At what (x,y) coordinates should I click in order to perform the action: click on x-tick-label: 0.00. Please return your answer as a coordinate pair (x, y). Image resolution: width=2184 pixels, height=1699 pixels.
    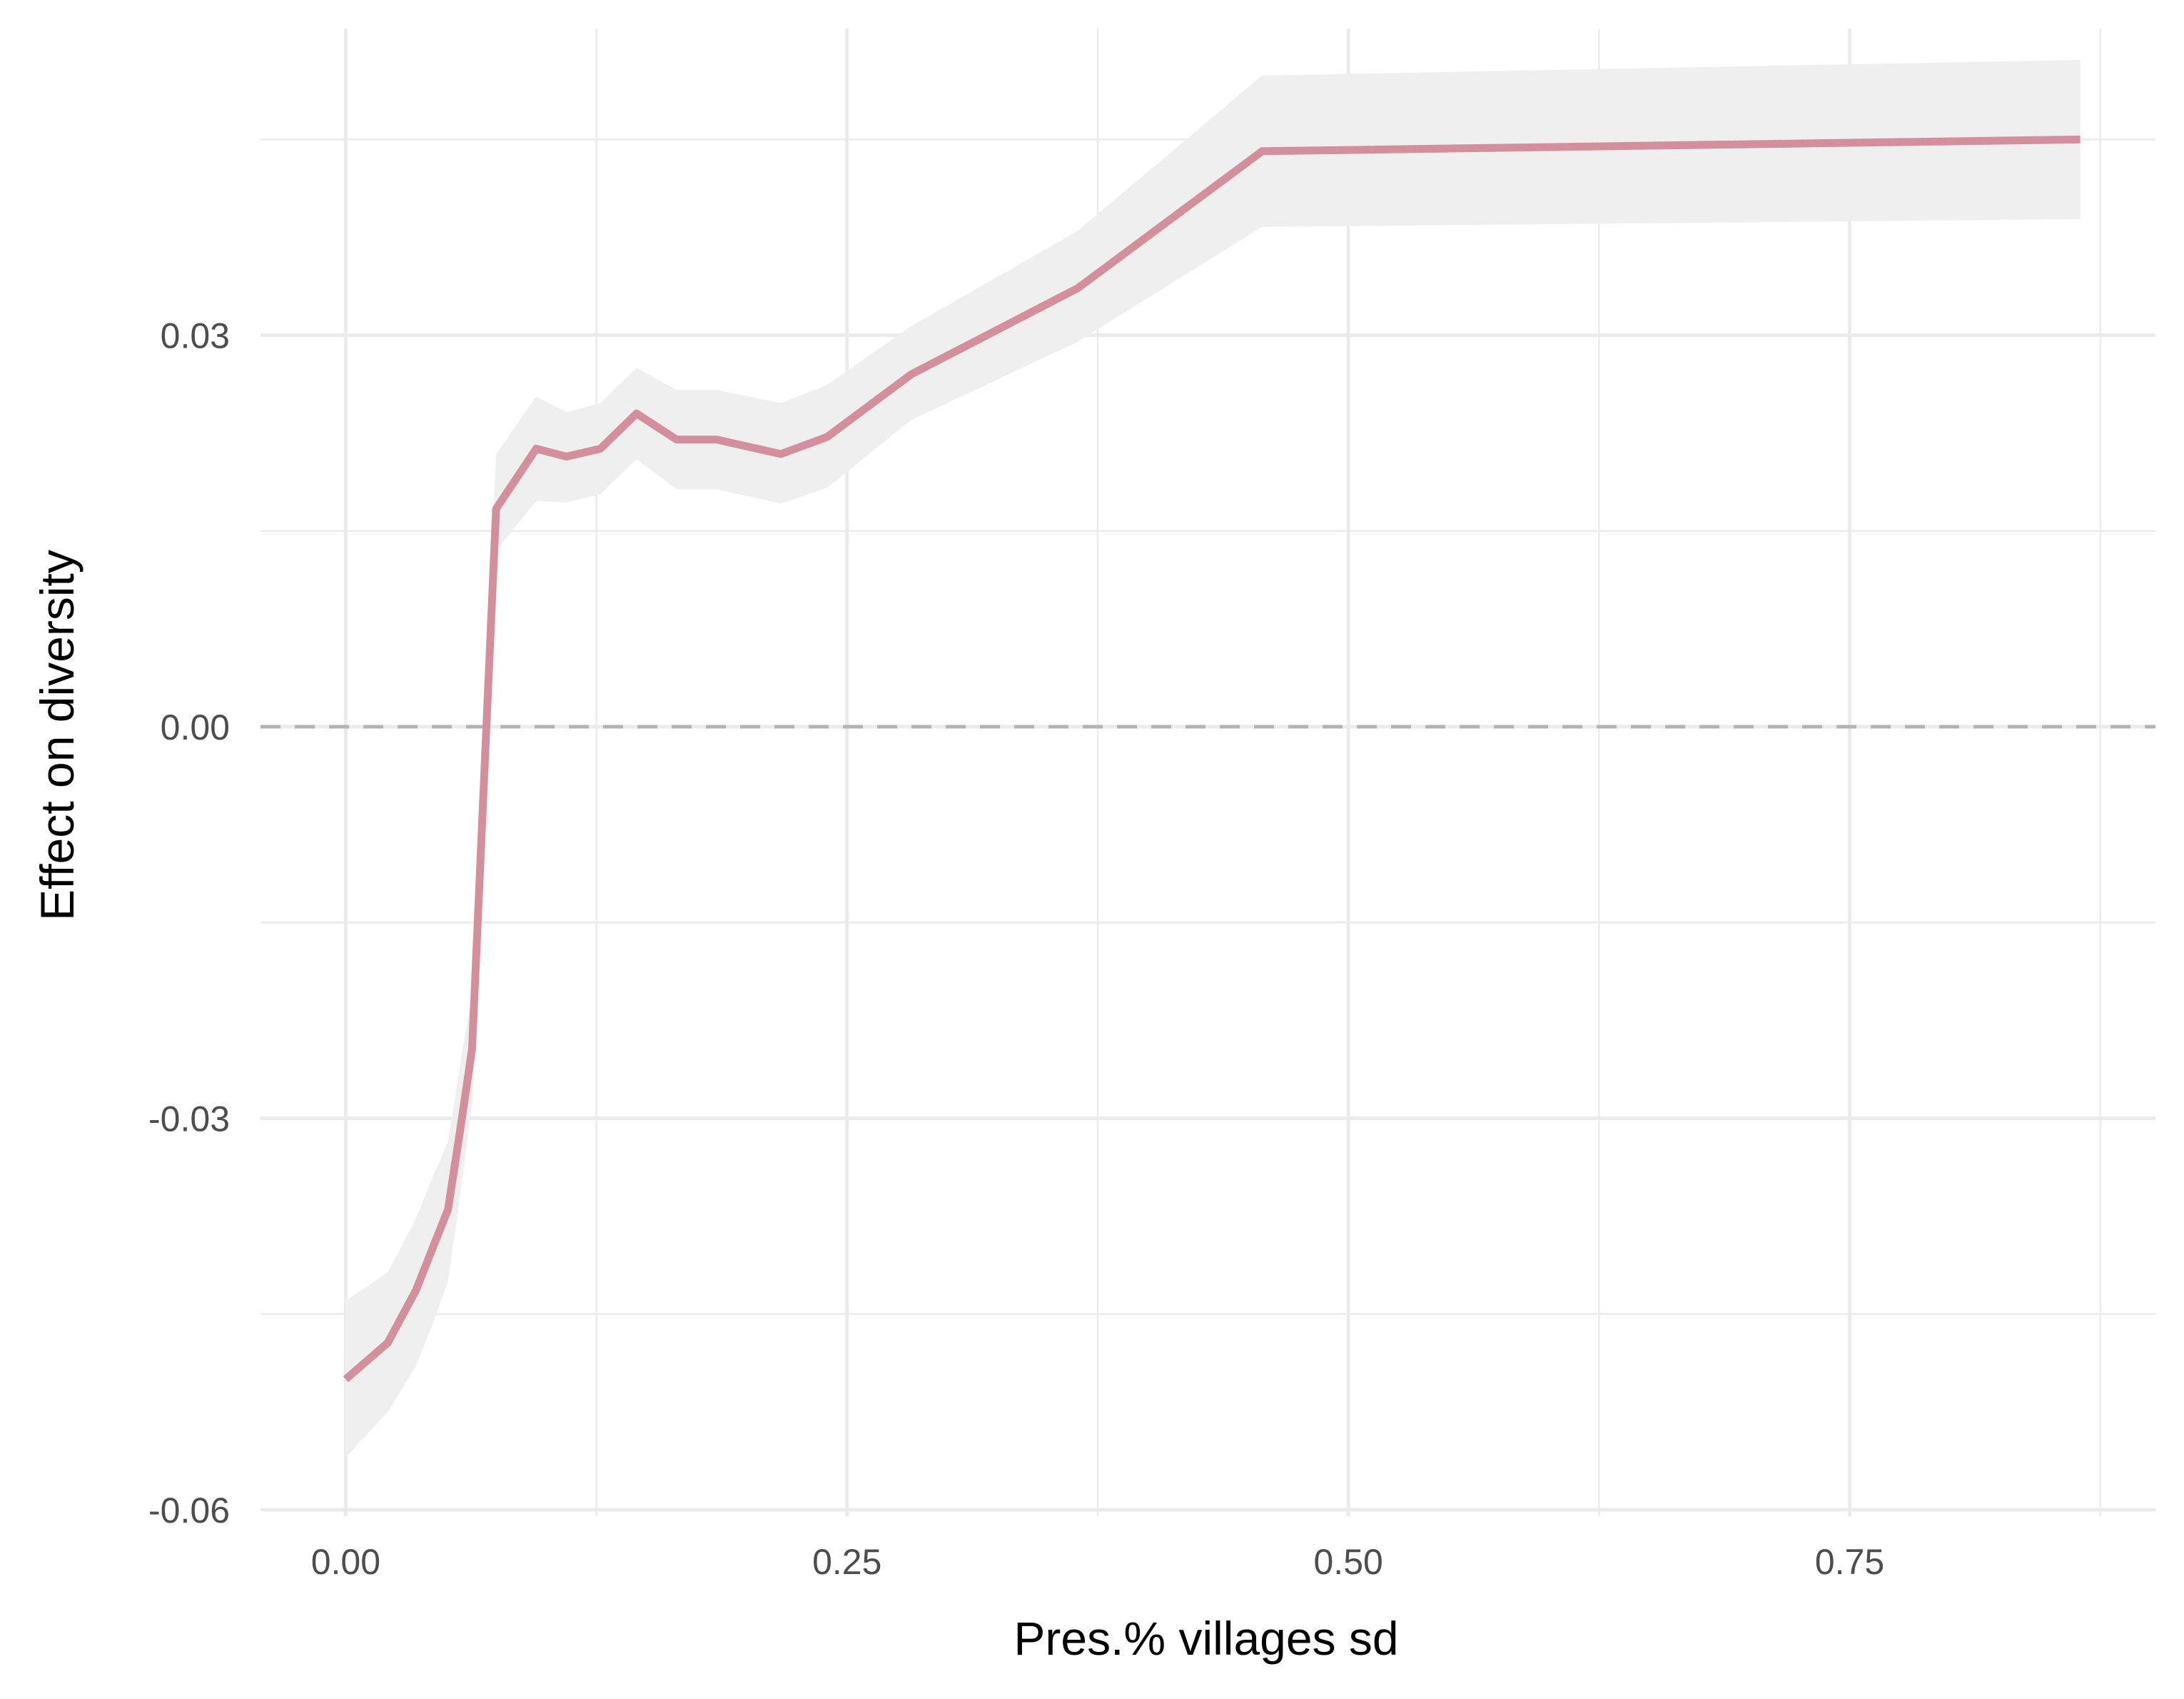
    Looking at the image, I should click on (345, 1562).